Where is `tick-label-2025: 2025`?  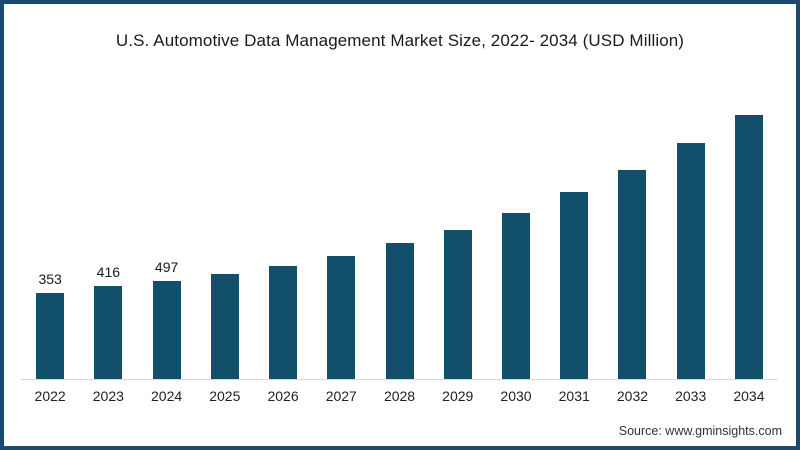
tick-label-2025: 2025 is located at coordinates (225, 396).